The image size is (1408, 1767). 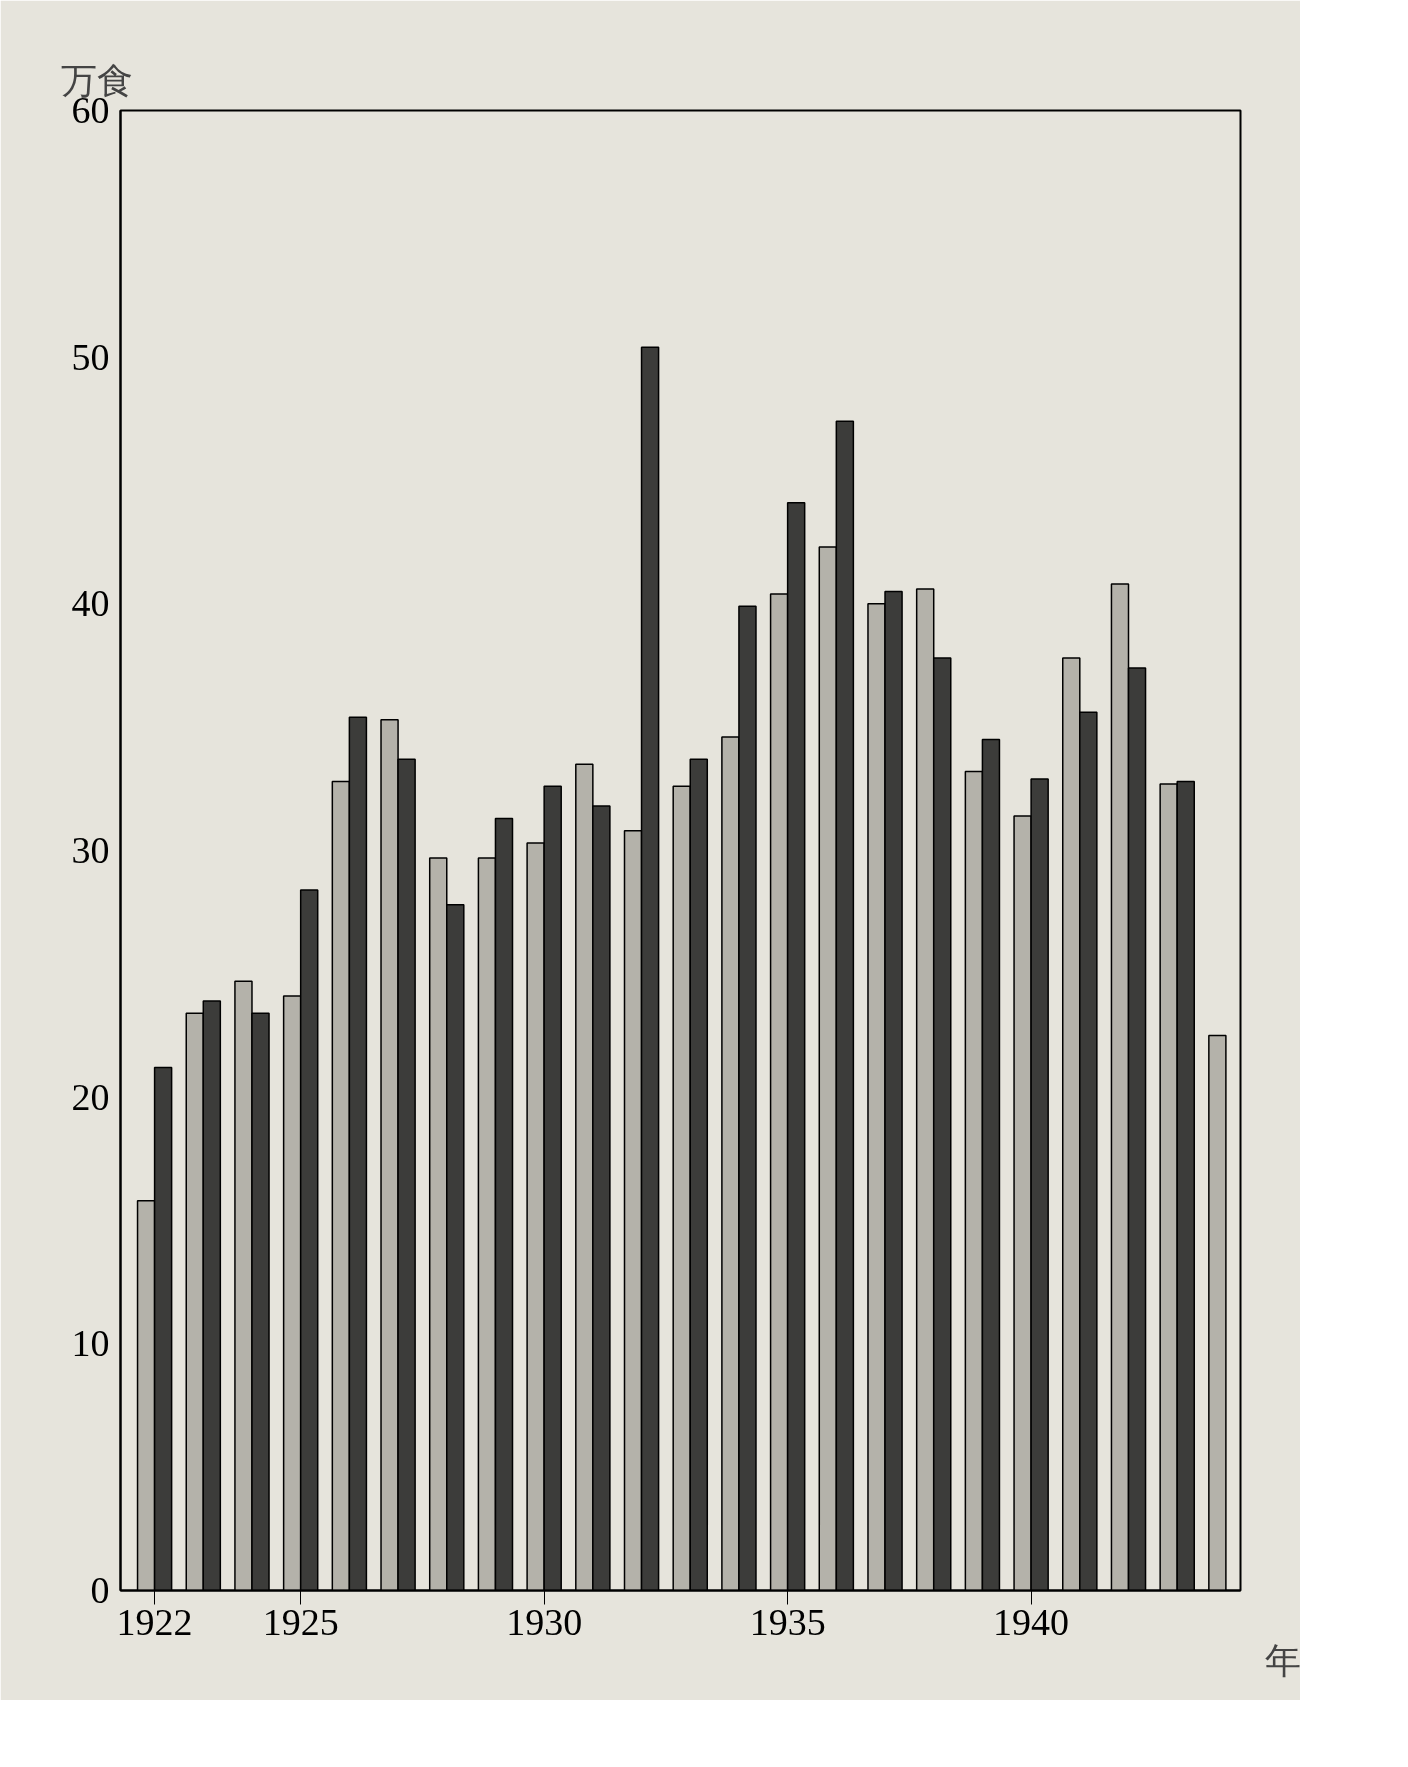 I want to click on x-axis-title: 年, so click(x=1282, y=1660).